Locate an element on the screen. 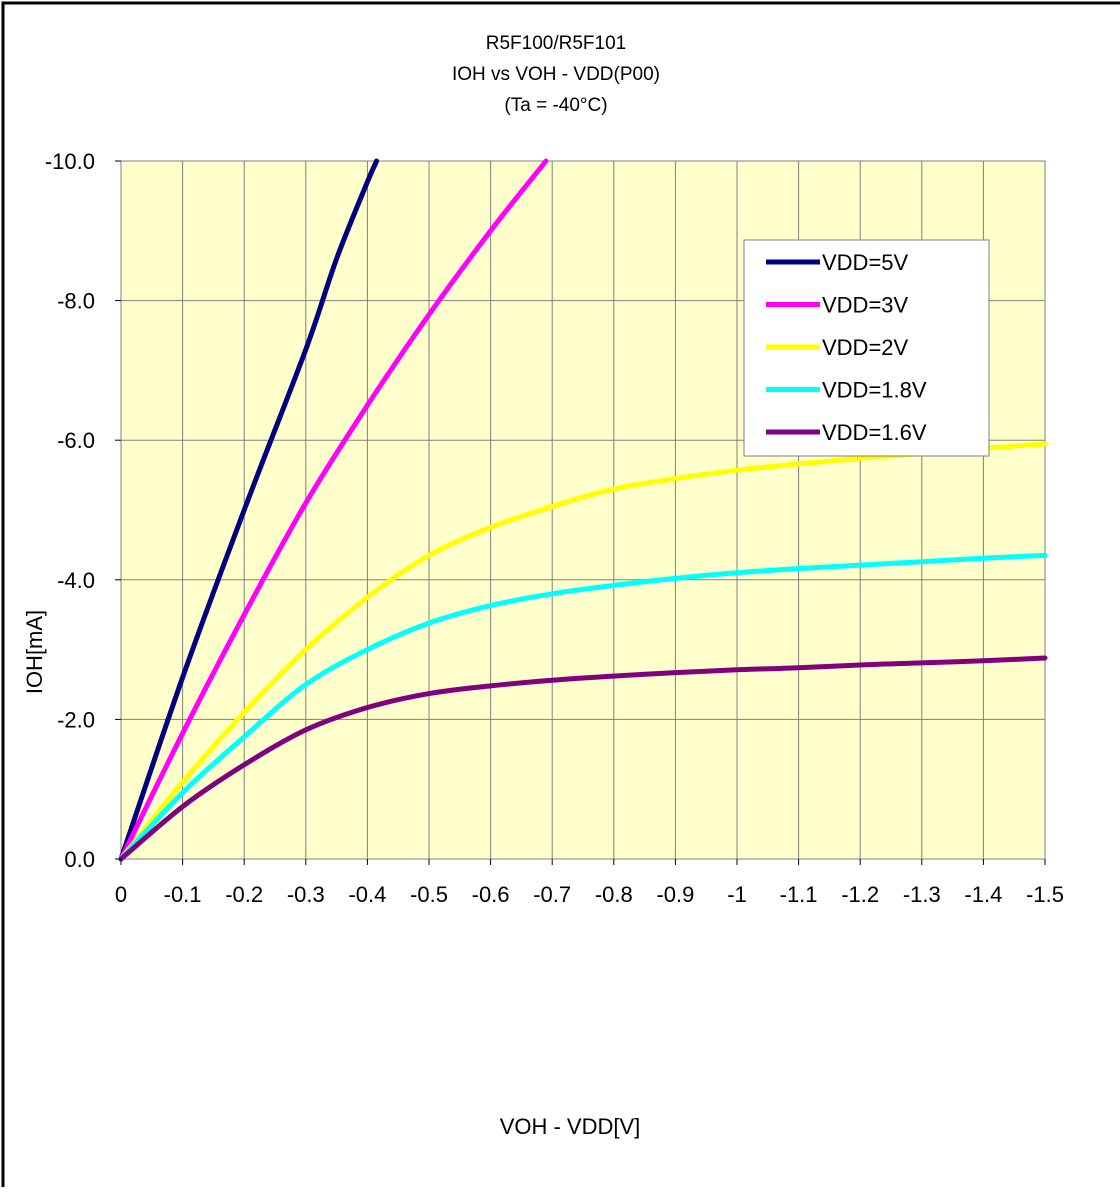  x-tick-label: -0.5 is located at coordinates (429, 894).